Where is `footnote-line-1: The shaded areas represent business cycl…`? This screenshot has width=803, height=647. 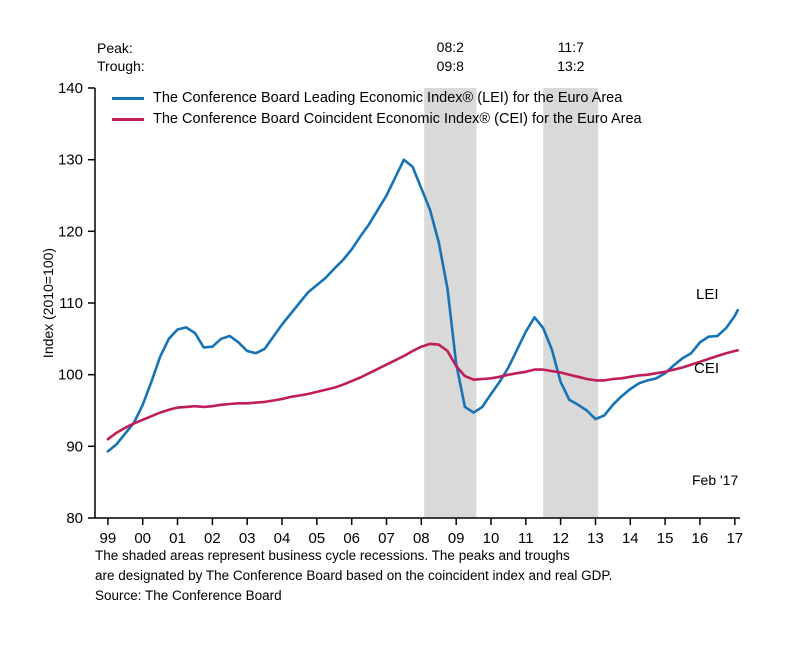 footnote-line-1: The shaded areas represent business cycl… is located at coordinates (332, 555).